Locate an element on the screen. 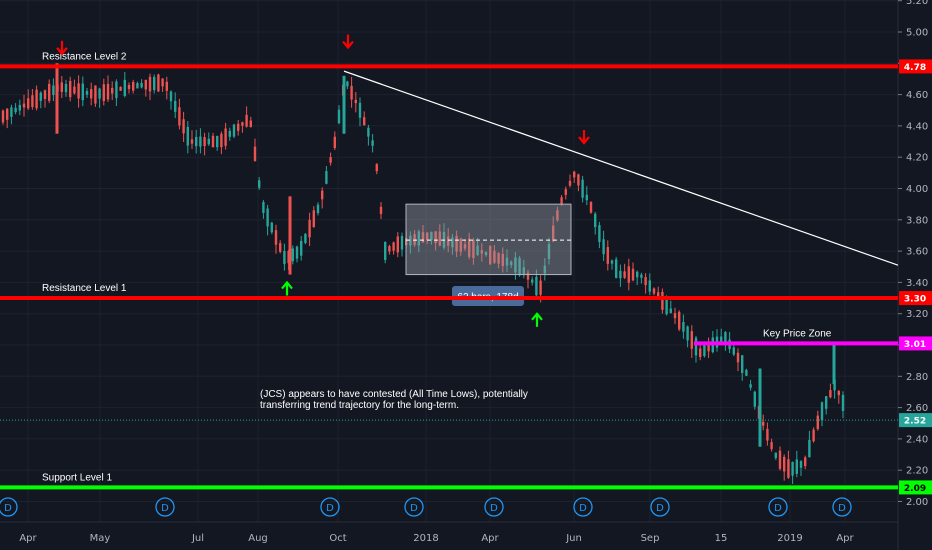 Image resolution: width=932 pixels, height=550 pixels. x-tick-label: Apr is located at coordinates (845, 538).